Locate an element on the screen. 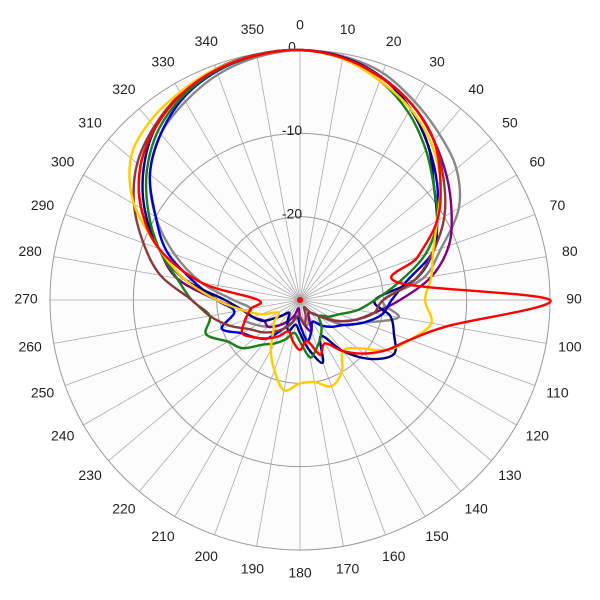 The height and width of the screenshot is (600, 600). angle-label: 220 is located at coordinates (124, 509).